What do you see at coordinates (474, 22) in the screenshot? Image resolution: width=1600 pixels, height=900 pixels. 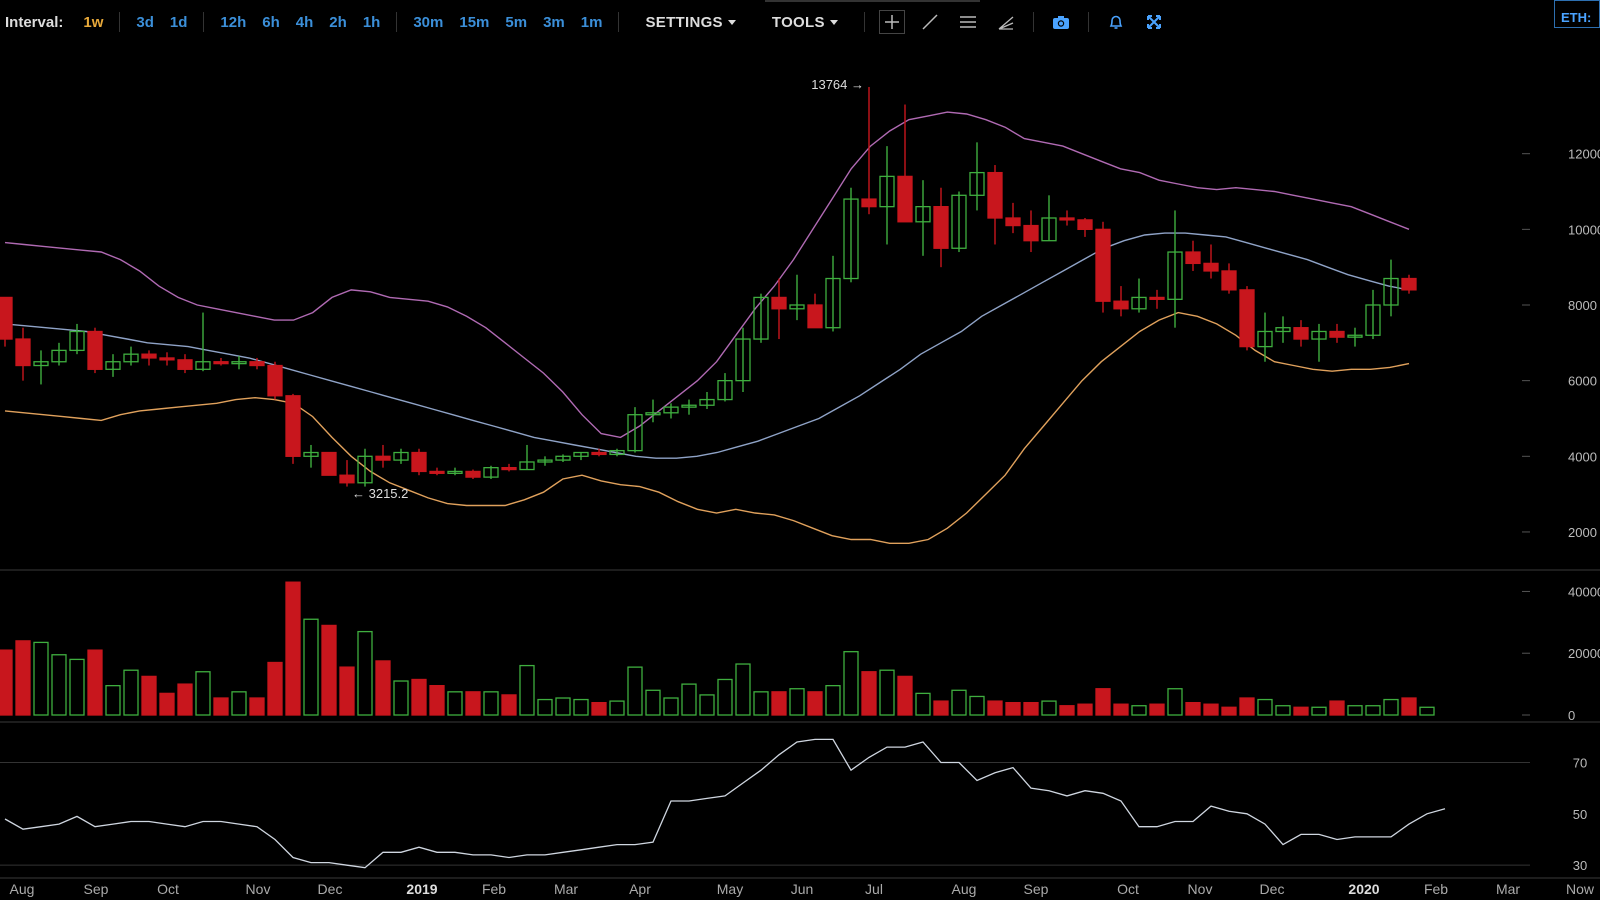 I see `interval-15m: 15m` at bounding box center [474, 22].